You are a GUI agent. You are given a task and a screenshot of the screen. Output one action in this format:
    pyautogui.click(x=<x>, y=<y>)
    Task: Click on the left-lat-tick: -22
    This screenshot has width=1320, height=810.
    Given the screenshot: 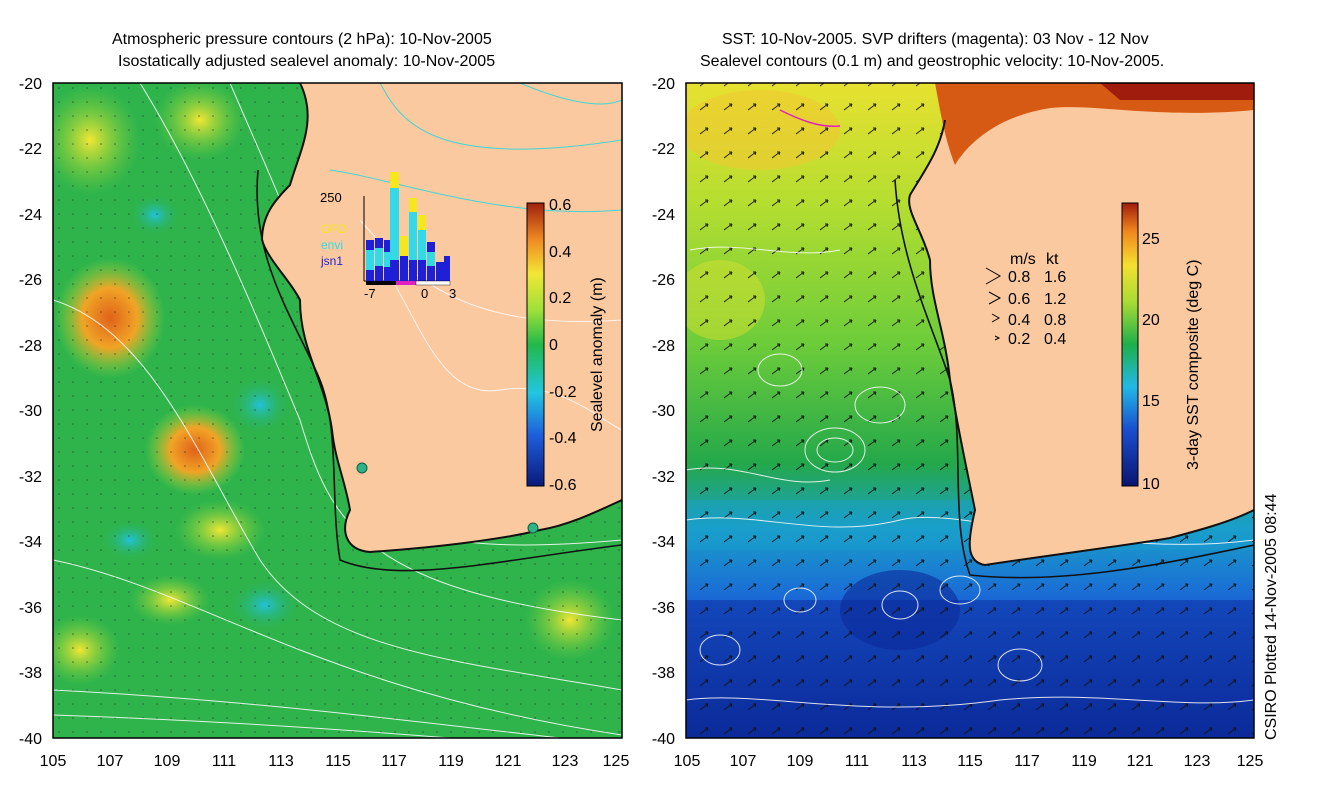 What is the action you would take?
    pyautogui.click(x=30, y=149)
    